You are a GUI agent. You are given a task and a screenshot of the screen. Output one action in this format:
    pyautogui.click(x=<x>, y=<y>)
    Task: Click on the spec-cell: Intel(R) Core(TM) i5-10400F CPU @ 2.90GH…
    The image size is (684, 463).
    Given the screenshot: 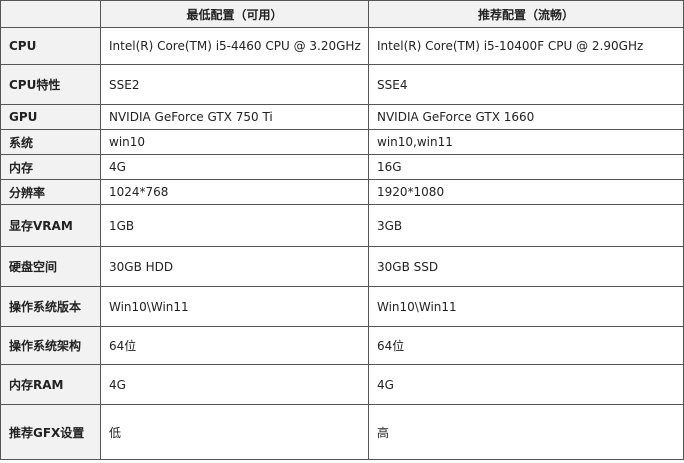 What is the action you would take?
    pyautogui.click(x=526, y=46)
    